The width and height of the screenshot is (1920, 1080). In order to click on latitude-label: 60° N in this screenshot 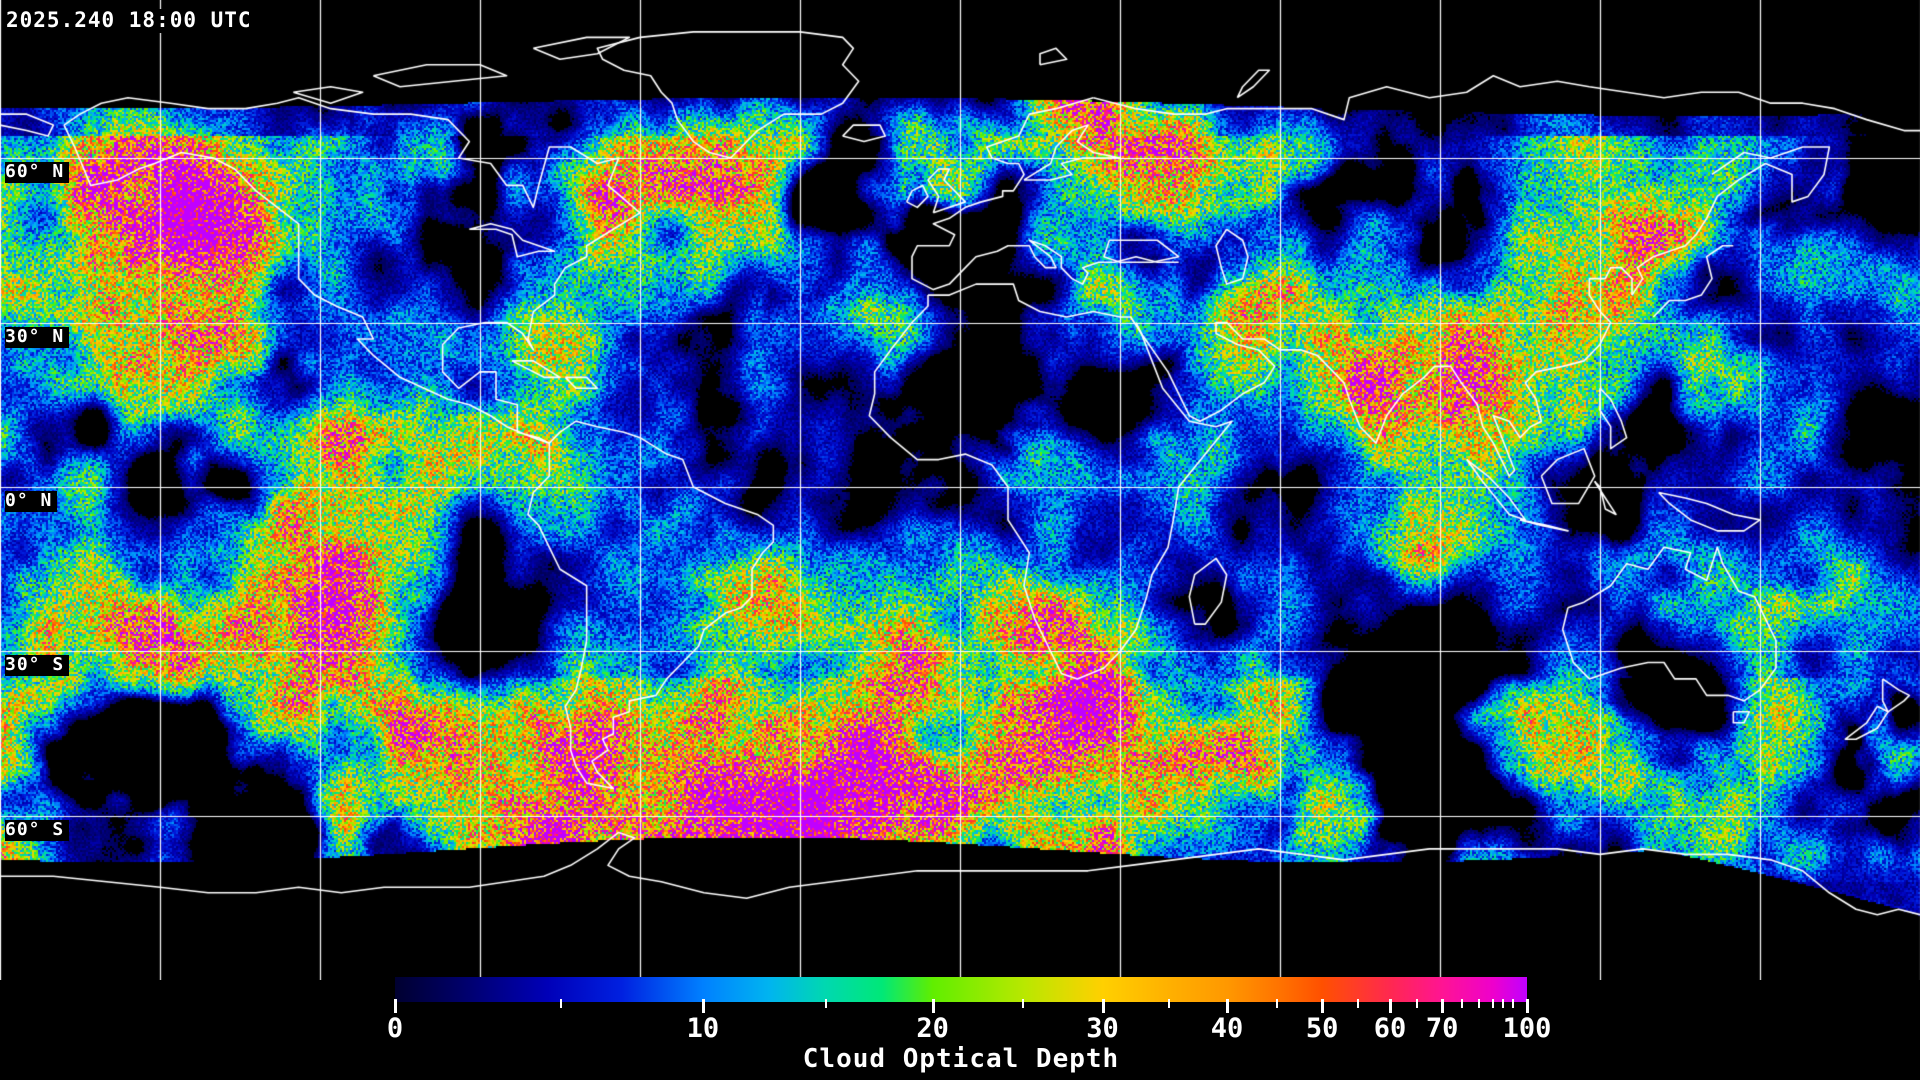, I will do `click(37, 172)`.